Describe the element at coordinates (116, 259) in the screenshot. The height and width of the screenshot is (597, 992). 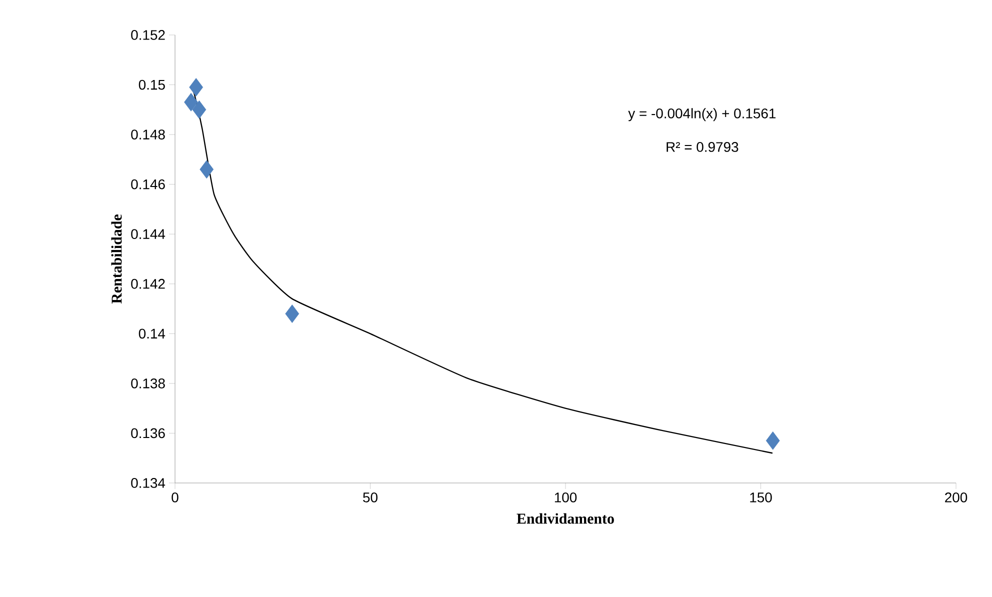
I see `y-axis-title: Rentabilidade` at that location.